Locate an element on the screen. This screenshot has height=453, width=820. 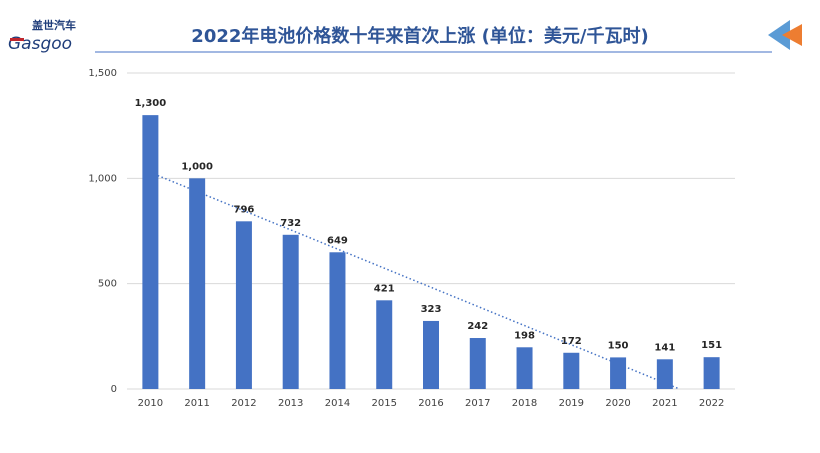
x-tick-label: 2014 is located at coordinates (337, 403).